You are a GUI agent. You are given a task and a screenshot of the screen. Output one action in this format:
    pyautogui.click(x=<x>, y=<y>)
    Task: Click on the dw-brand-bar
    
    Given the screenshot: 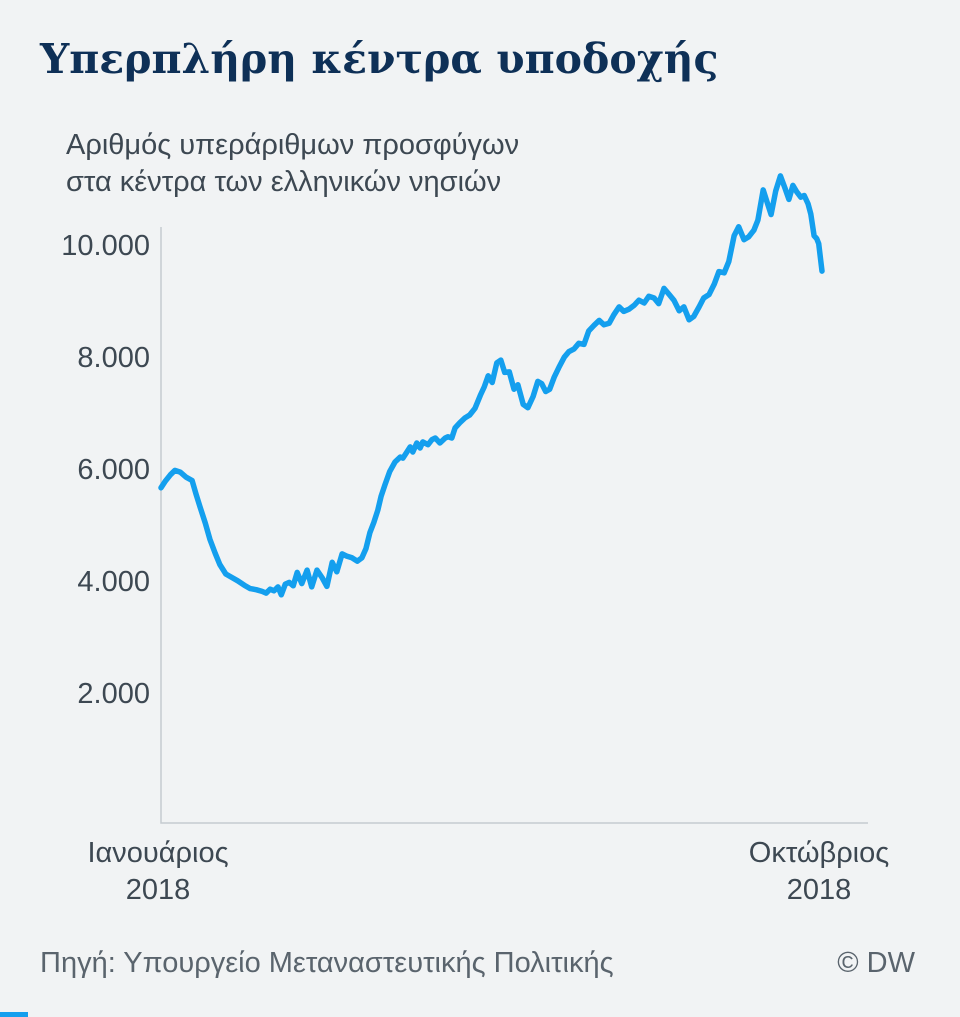 What is the action you would take?
    pyautogui.click(x=14, y=1014)
    